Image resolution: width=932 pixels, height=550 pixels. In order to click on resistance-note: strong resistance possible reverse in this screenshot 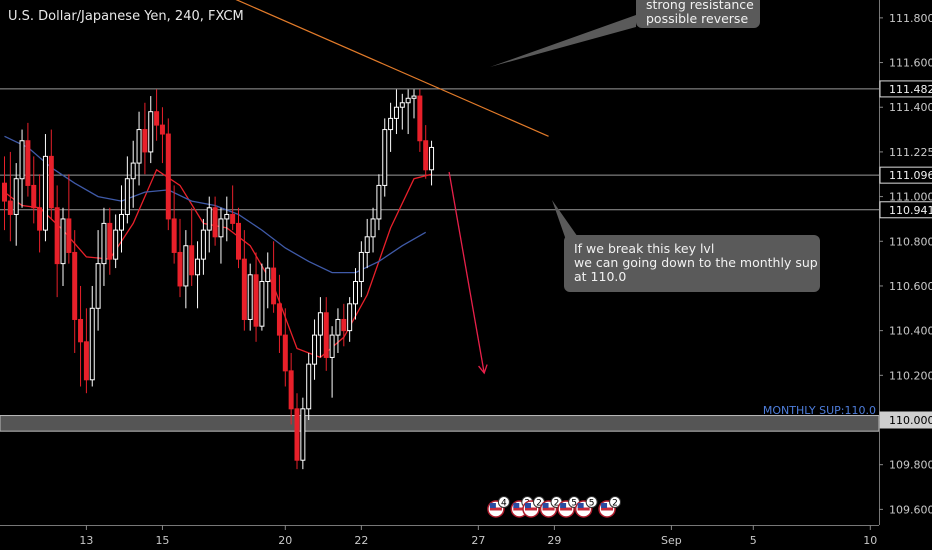, I will do `click(698, 14)`.